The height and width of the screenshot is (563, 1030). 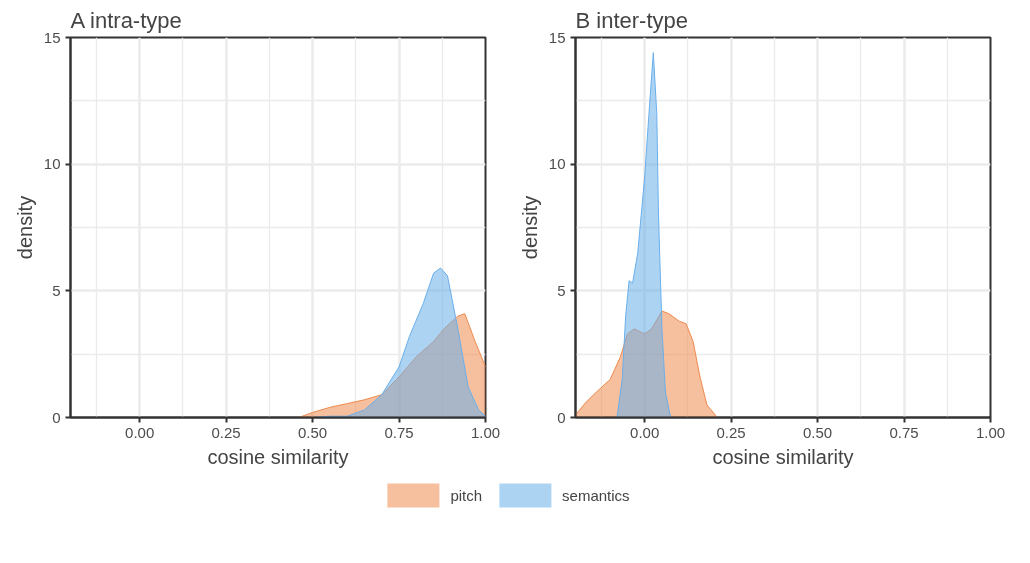 I want to click on legend-label: semantics, so click(x=596, y=495).